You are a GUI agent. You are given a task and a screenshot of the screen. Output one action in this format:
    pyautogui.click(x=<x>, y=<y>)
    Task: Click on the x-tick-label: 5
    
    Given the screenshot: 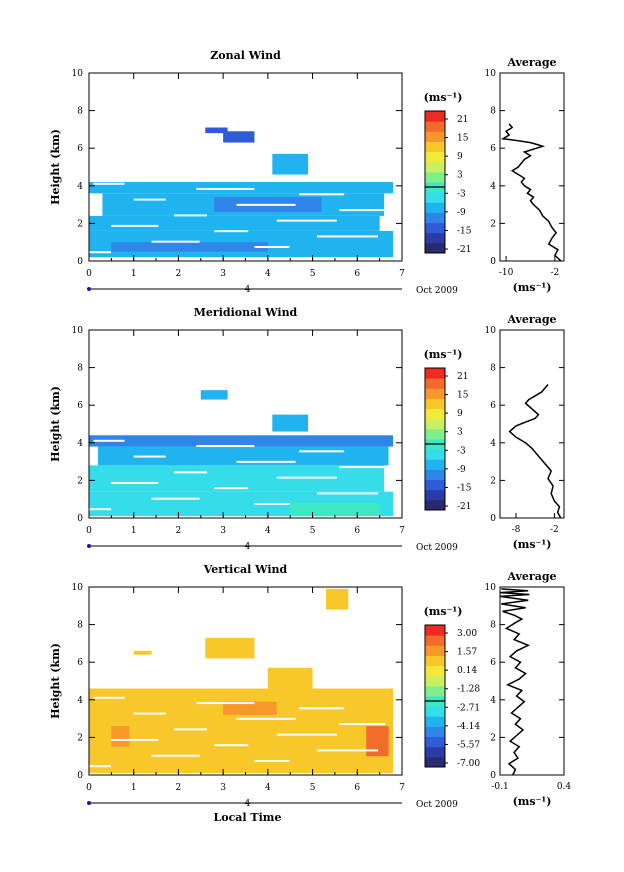 What is the action you would take?
    pyautogui.click(x=313, y=531)
    